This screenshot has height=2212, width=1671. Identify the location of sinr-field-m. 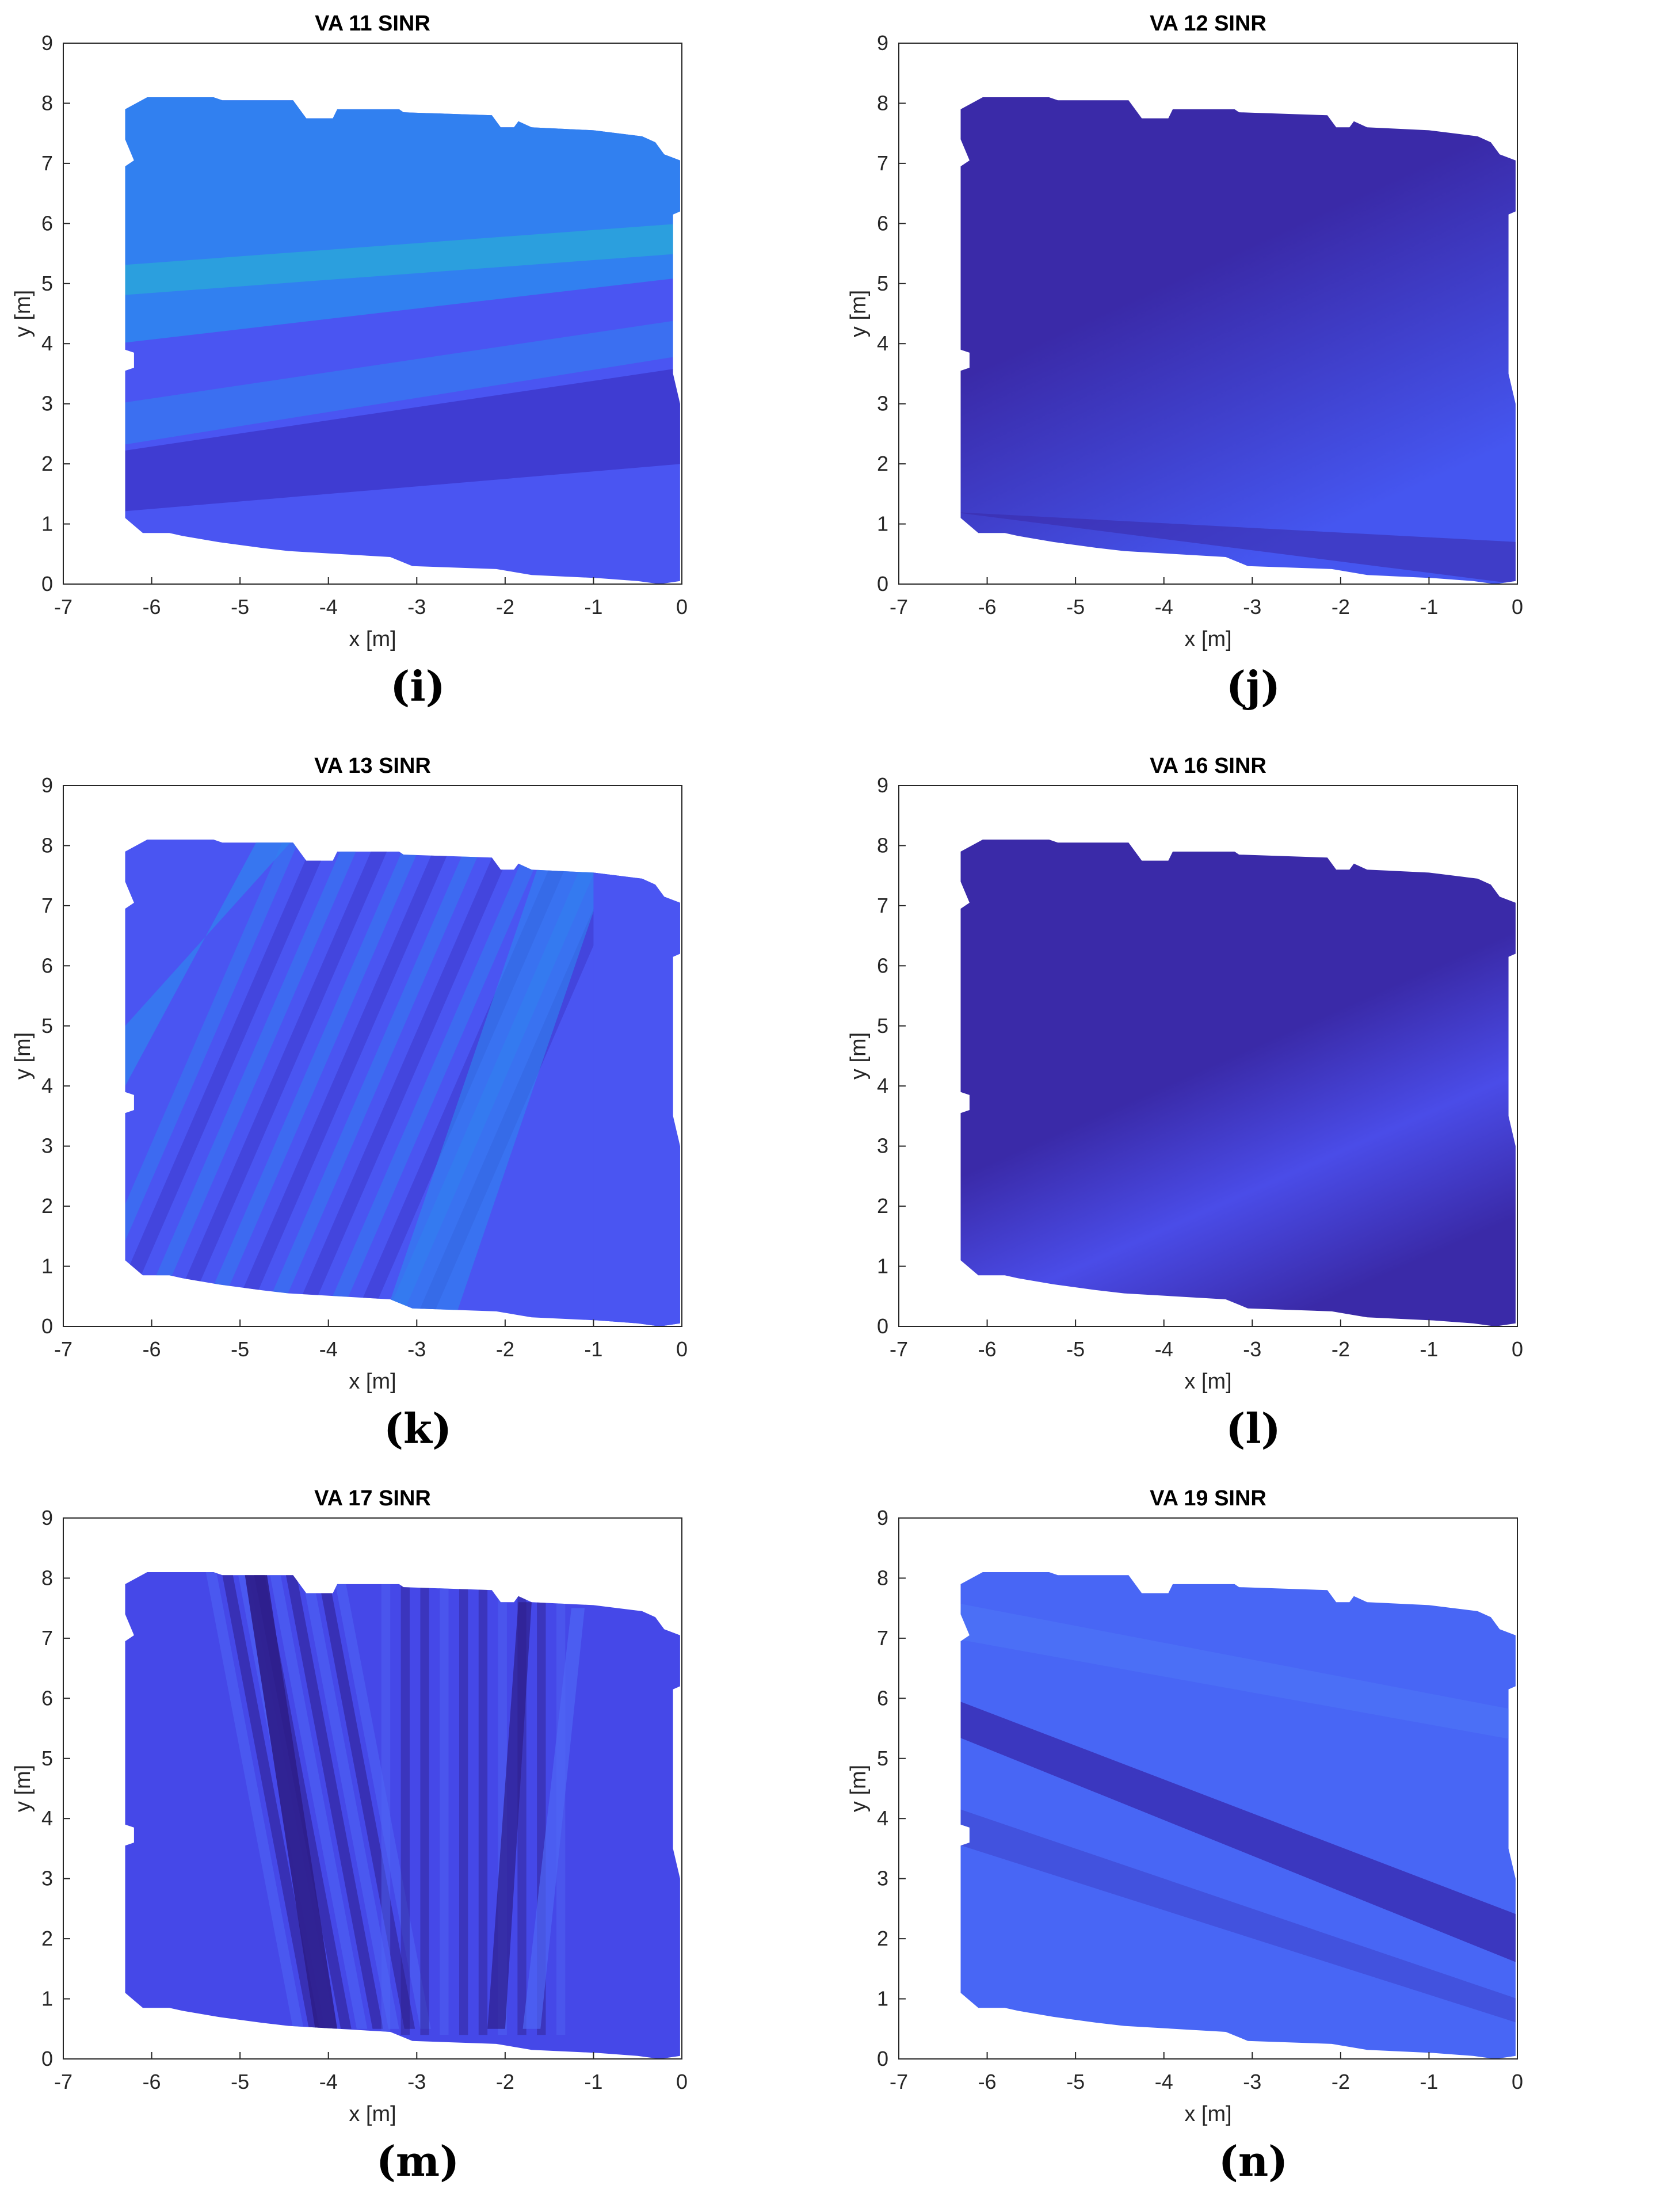
(403, 1816).